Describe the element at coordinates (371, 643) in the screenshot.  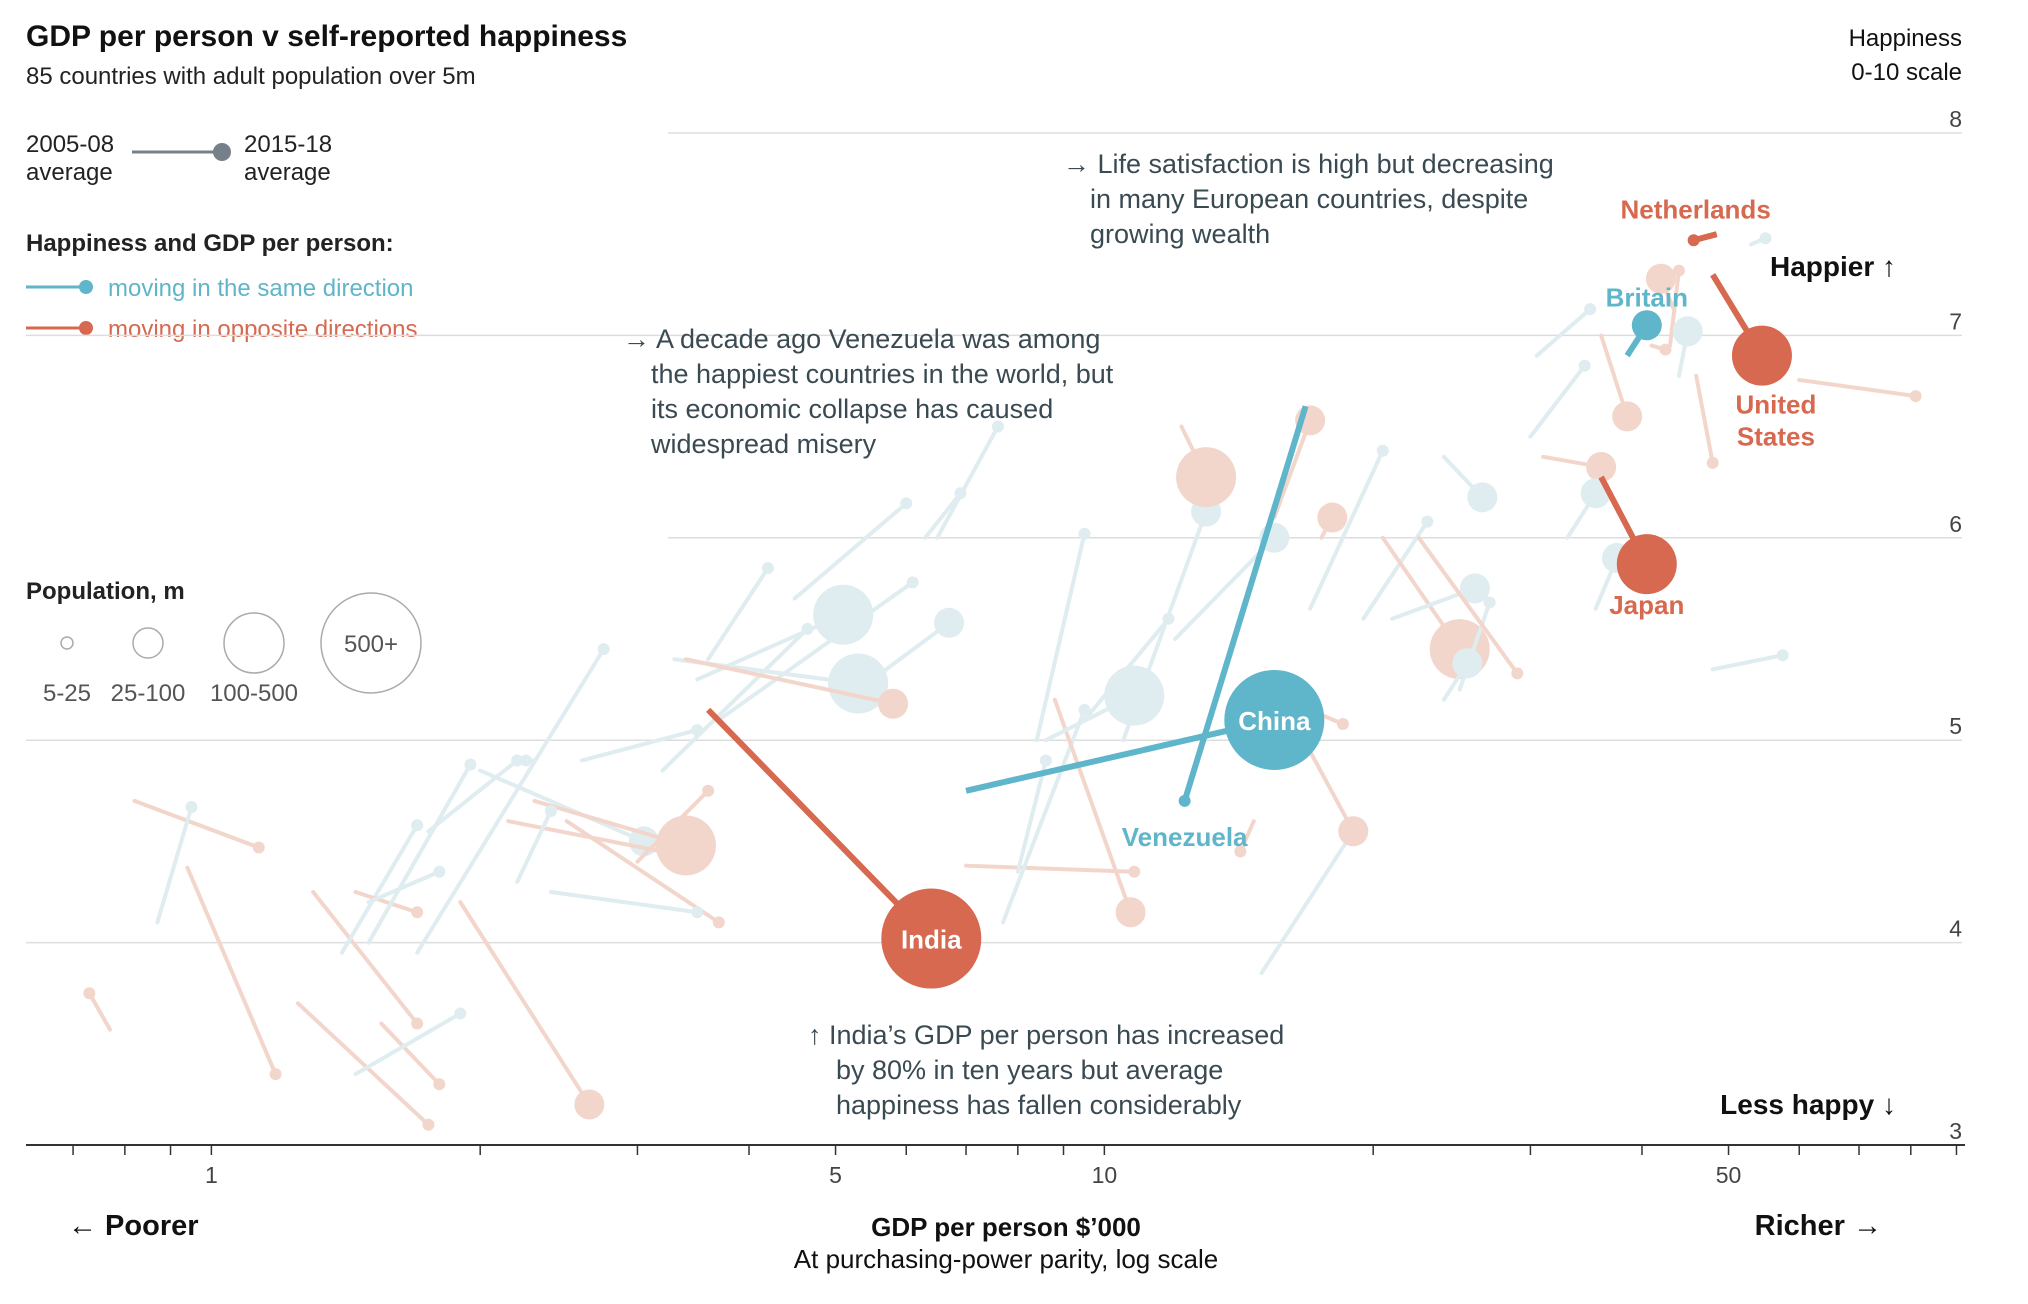
I see `pop-size-500-plus` at that location.